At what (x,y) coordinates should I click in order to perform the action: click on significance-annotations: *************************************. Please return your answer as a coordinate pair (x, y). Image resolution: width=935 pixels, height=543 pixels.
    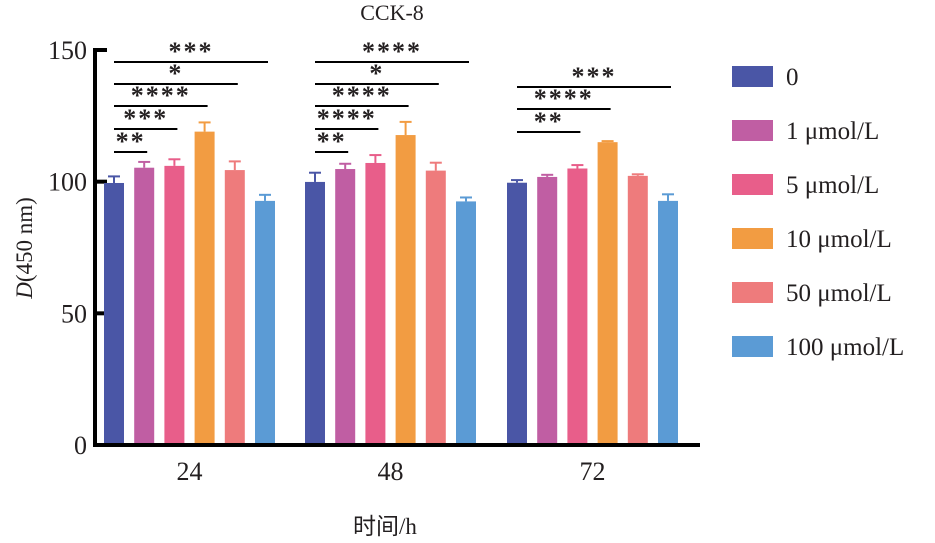
    Looking at the image, I should click on (392, 96).